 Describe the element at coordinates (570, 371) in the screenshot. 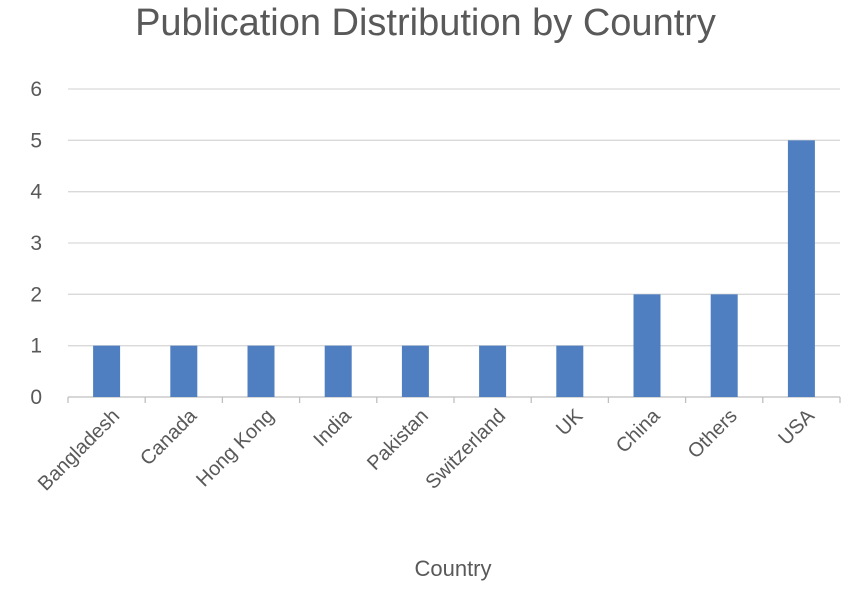

I see `bar-uk` at that location.